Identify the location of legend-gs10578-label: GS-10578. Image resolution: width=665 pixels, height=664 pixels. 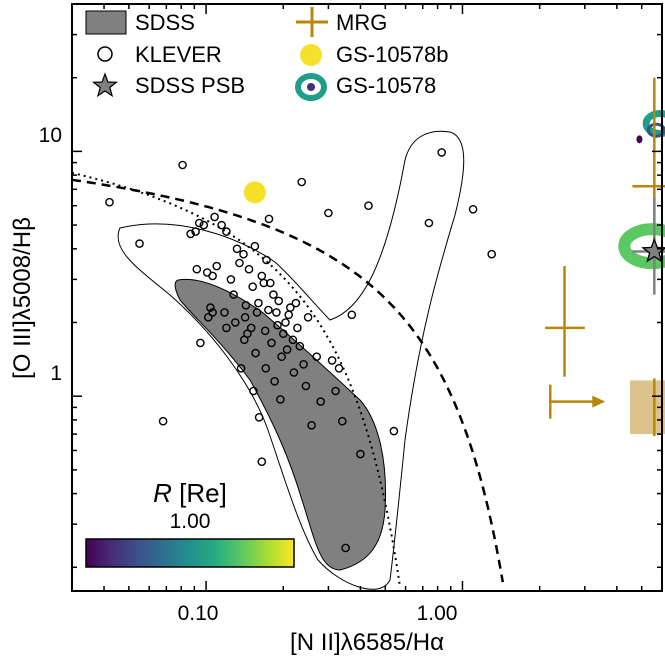
(386, 85).